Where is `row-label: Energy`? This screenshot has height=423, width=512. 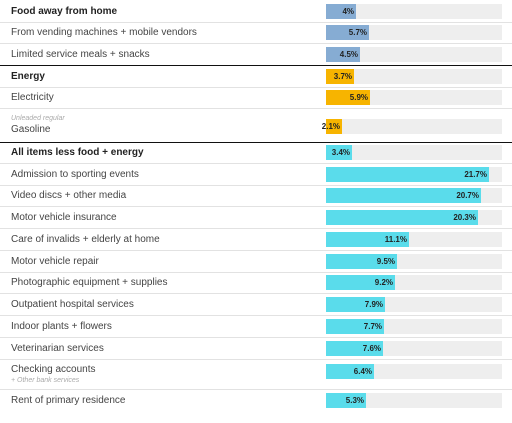
row-label: Energy is located at coordinates (28, 76).